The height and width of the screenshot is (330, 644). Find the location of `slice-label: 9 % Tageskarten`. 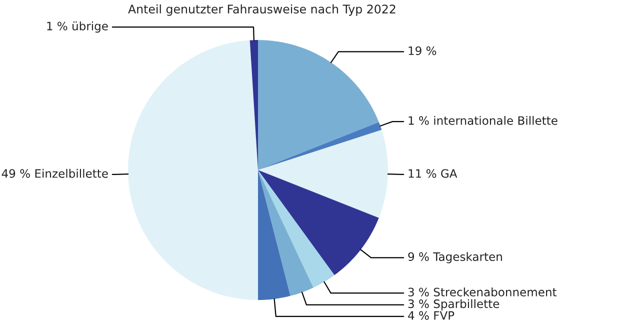

slice-label: 9 % Tageskarten is located at coordinates (455, 258).